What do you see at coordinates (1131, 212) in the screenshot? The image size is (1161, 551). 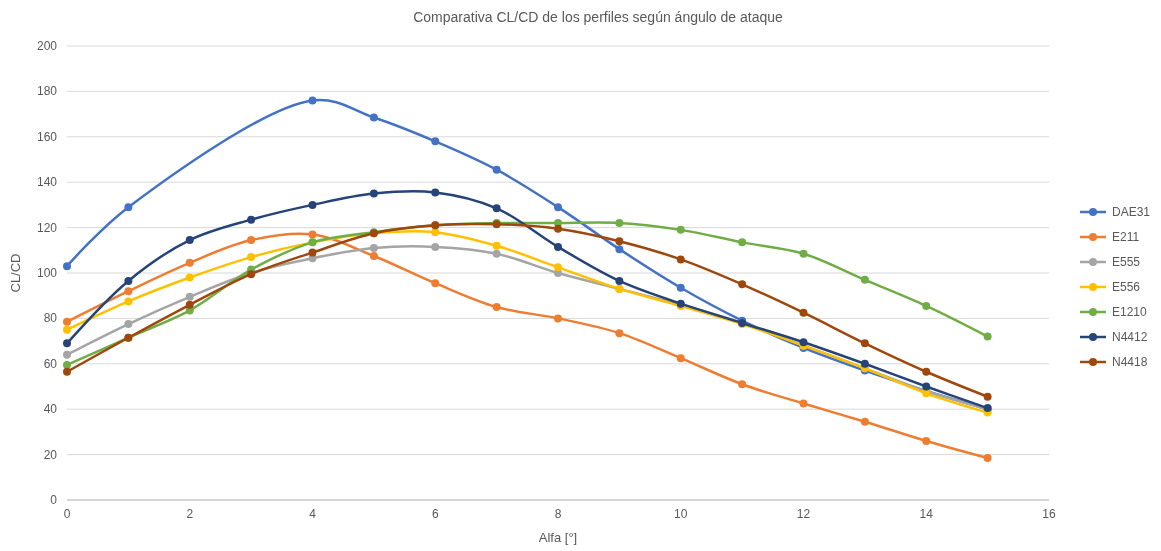 I see `legend-label: DAE31` at bounding box center [1131, 212].